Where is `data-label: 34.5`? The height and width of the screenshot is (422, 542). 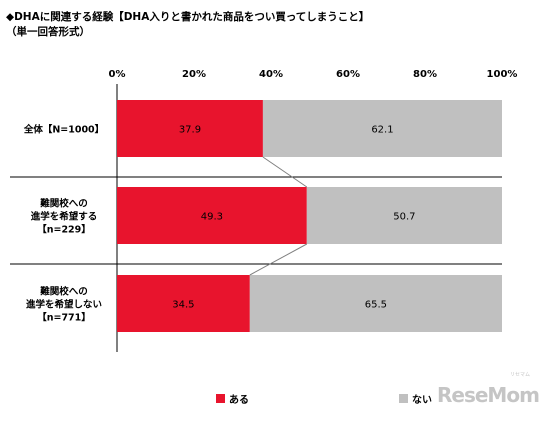
data-label: 34.5 is located at coordinates (183, 305).